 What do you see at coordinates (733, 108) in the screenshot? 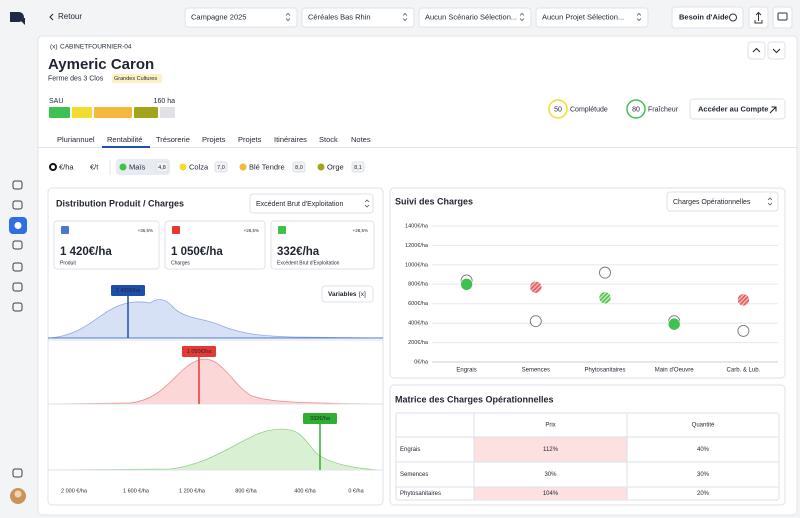
I see `account-button-text: Accéder au Compte` at bounding box center [733, 108].